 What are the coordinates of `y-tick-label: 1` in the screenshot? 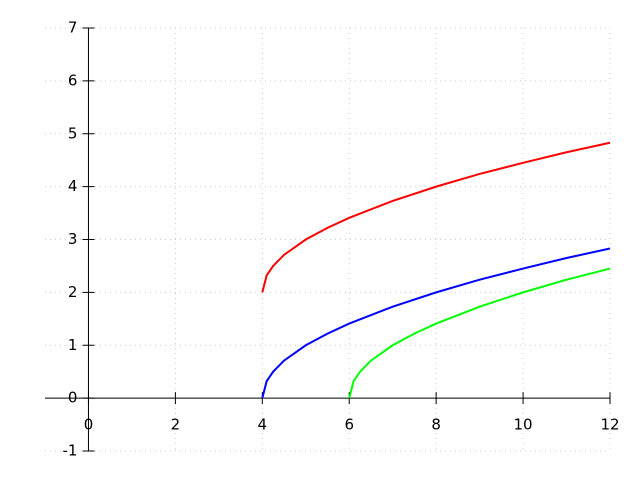 It's located at (73, 345).